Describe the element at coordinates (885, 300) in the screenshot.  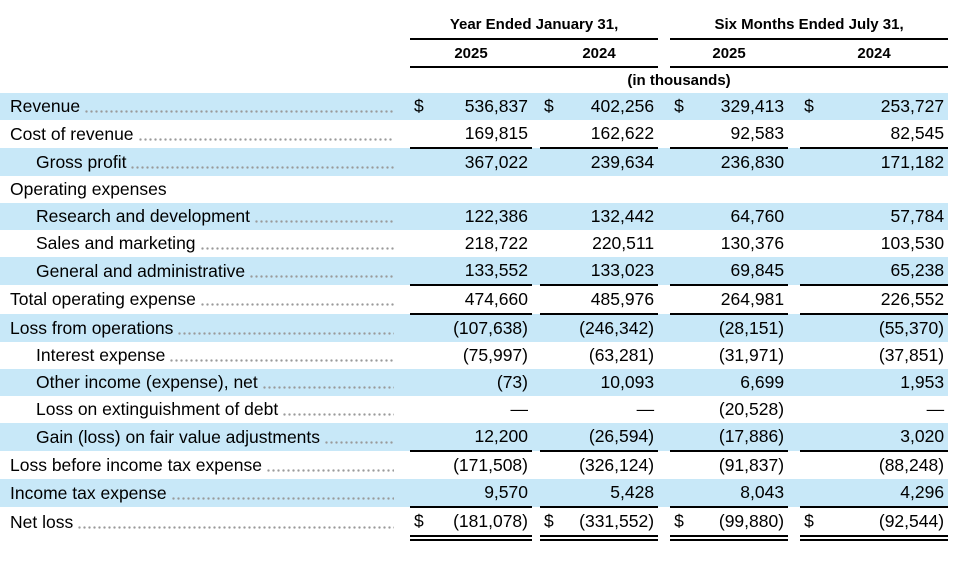
I see `value-cell: 226,552` at that location.